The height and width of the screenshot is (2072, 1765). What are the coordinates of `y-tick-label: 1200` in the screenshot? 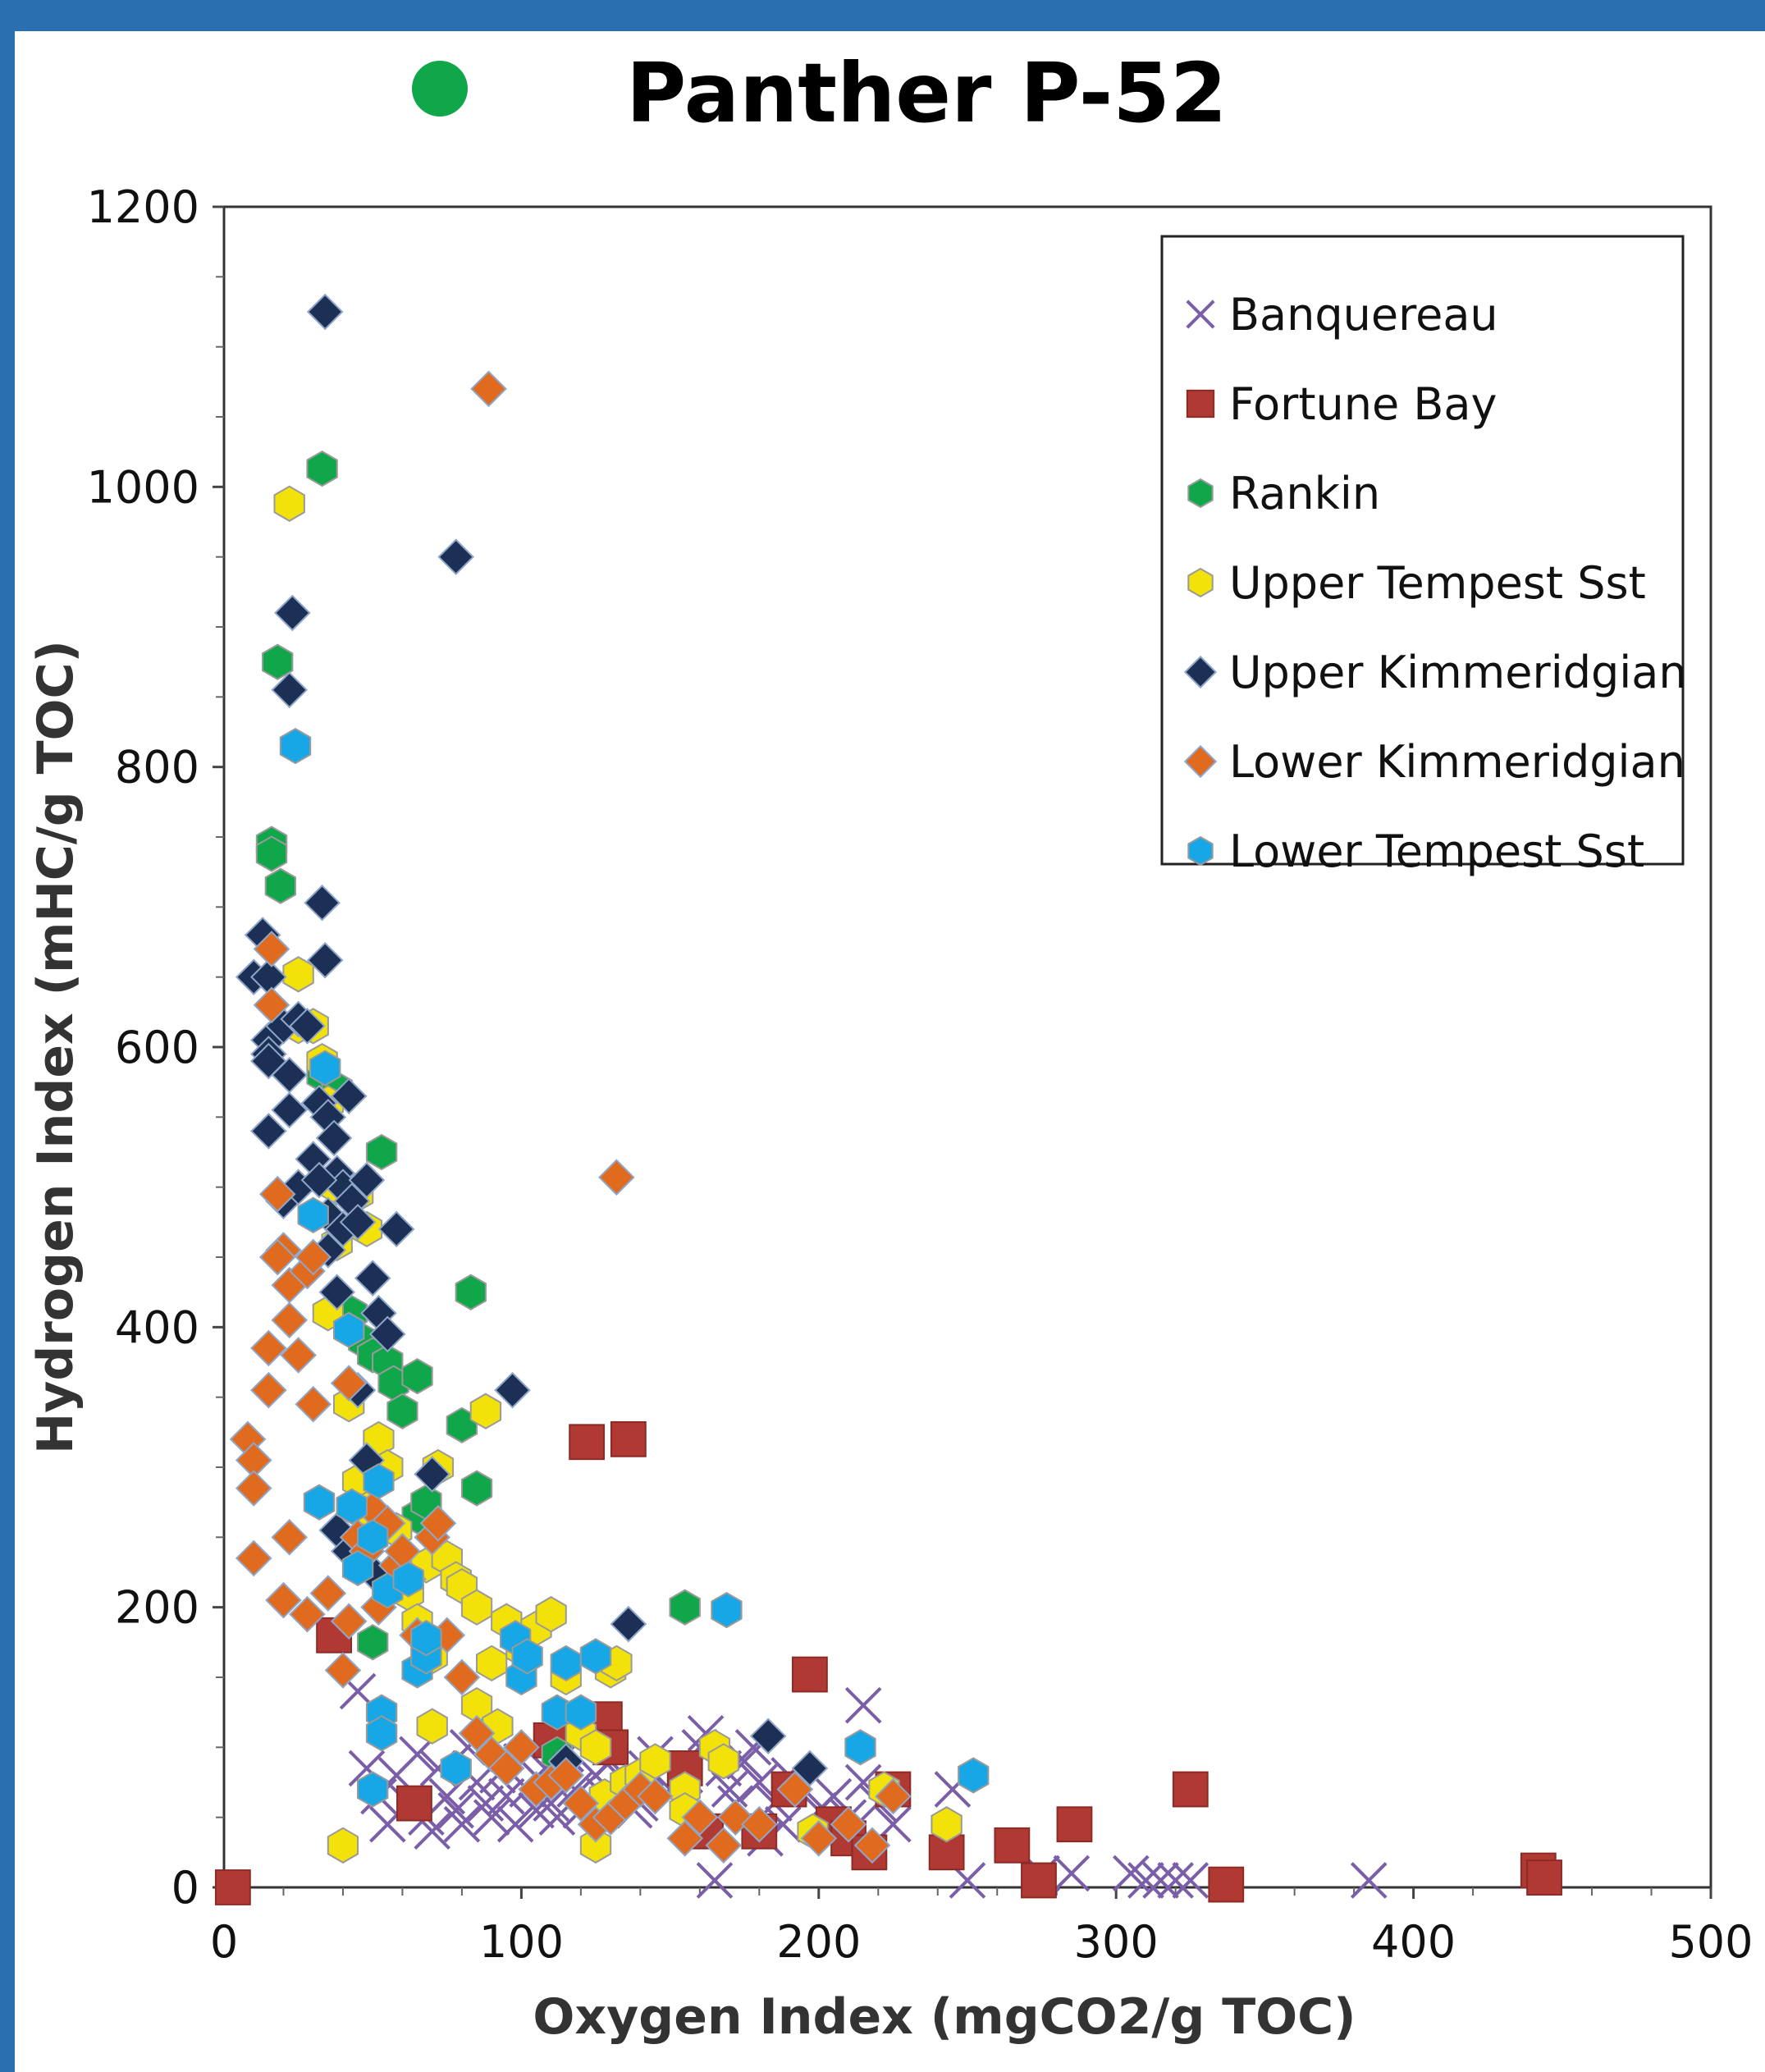 It's located at (143, 207).